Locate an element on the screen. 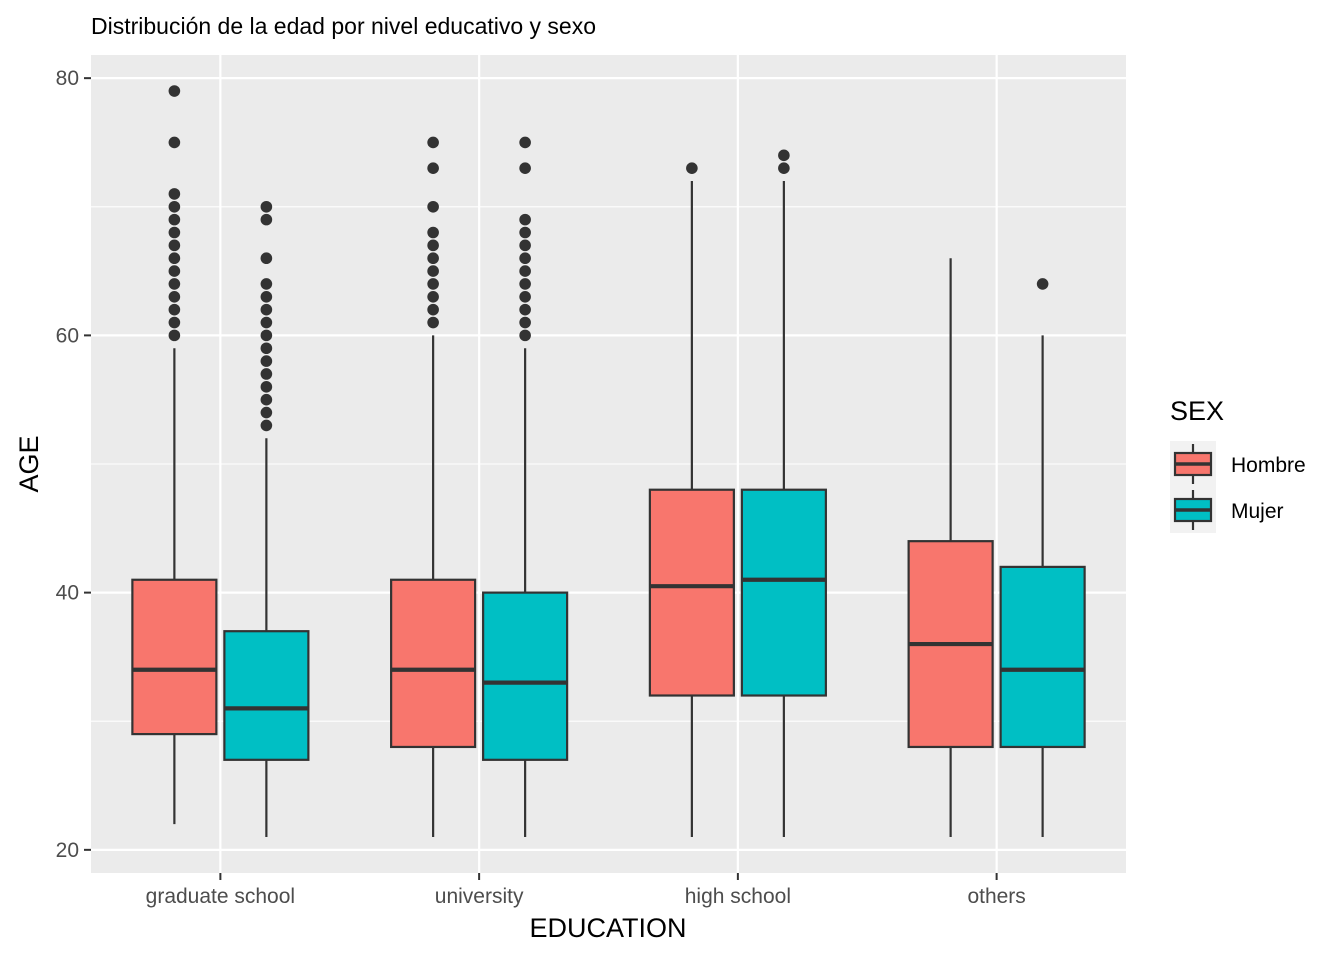 Image resolution: width=1344 pixels, height=960 pixels. y-tick-label: 20 is located at coordinates (67, 850).